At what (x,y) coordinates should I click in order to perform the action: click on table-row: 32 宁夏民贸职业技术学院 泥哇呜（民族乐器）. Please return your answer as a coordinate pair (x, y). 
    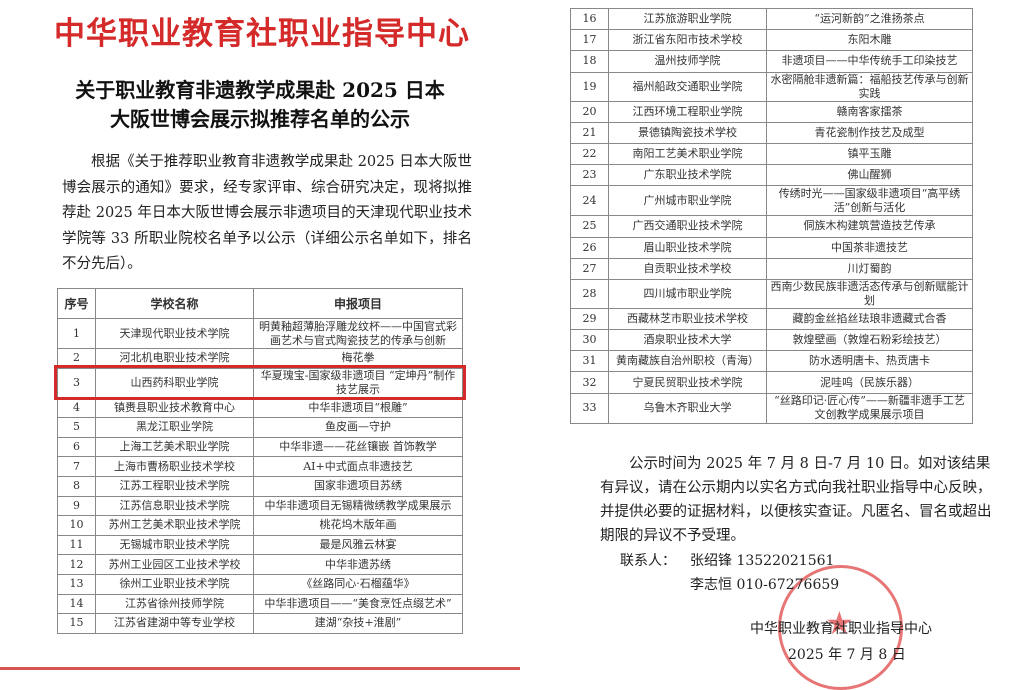
    Looking at the image, I should click on (771, 382).